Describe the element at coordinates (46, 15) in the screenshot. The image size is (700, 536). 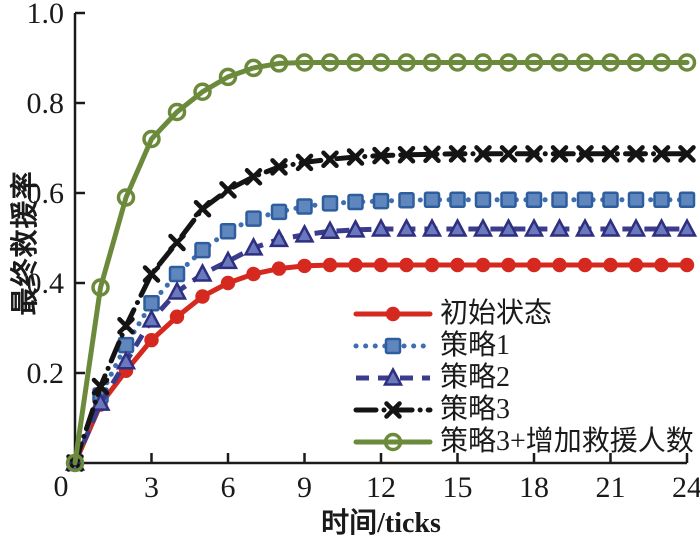
I see `y-tick-label: 1.0` at that location.